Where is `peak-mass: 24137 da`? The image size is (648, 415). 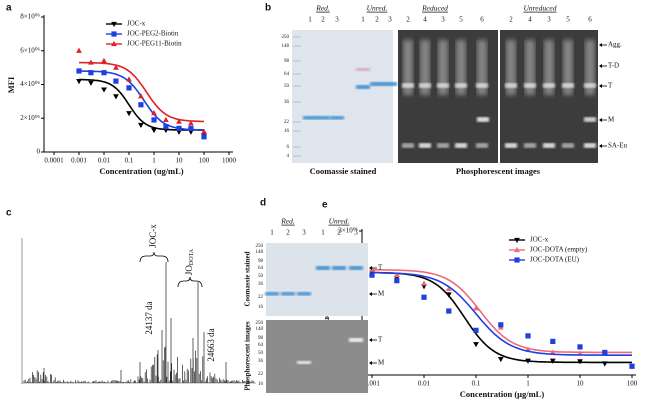 peak-mass: 24137 da is located at coordinates (149, 317).